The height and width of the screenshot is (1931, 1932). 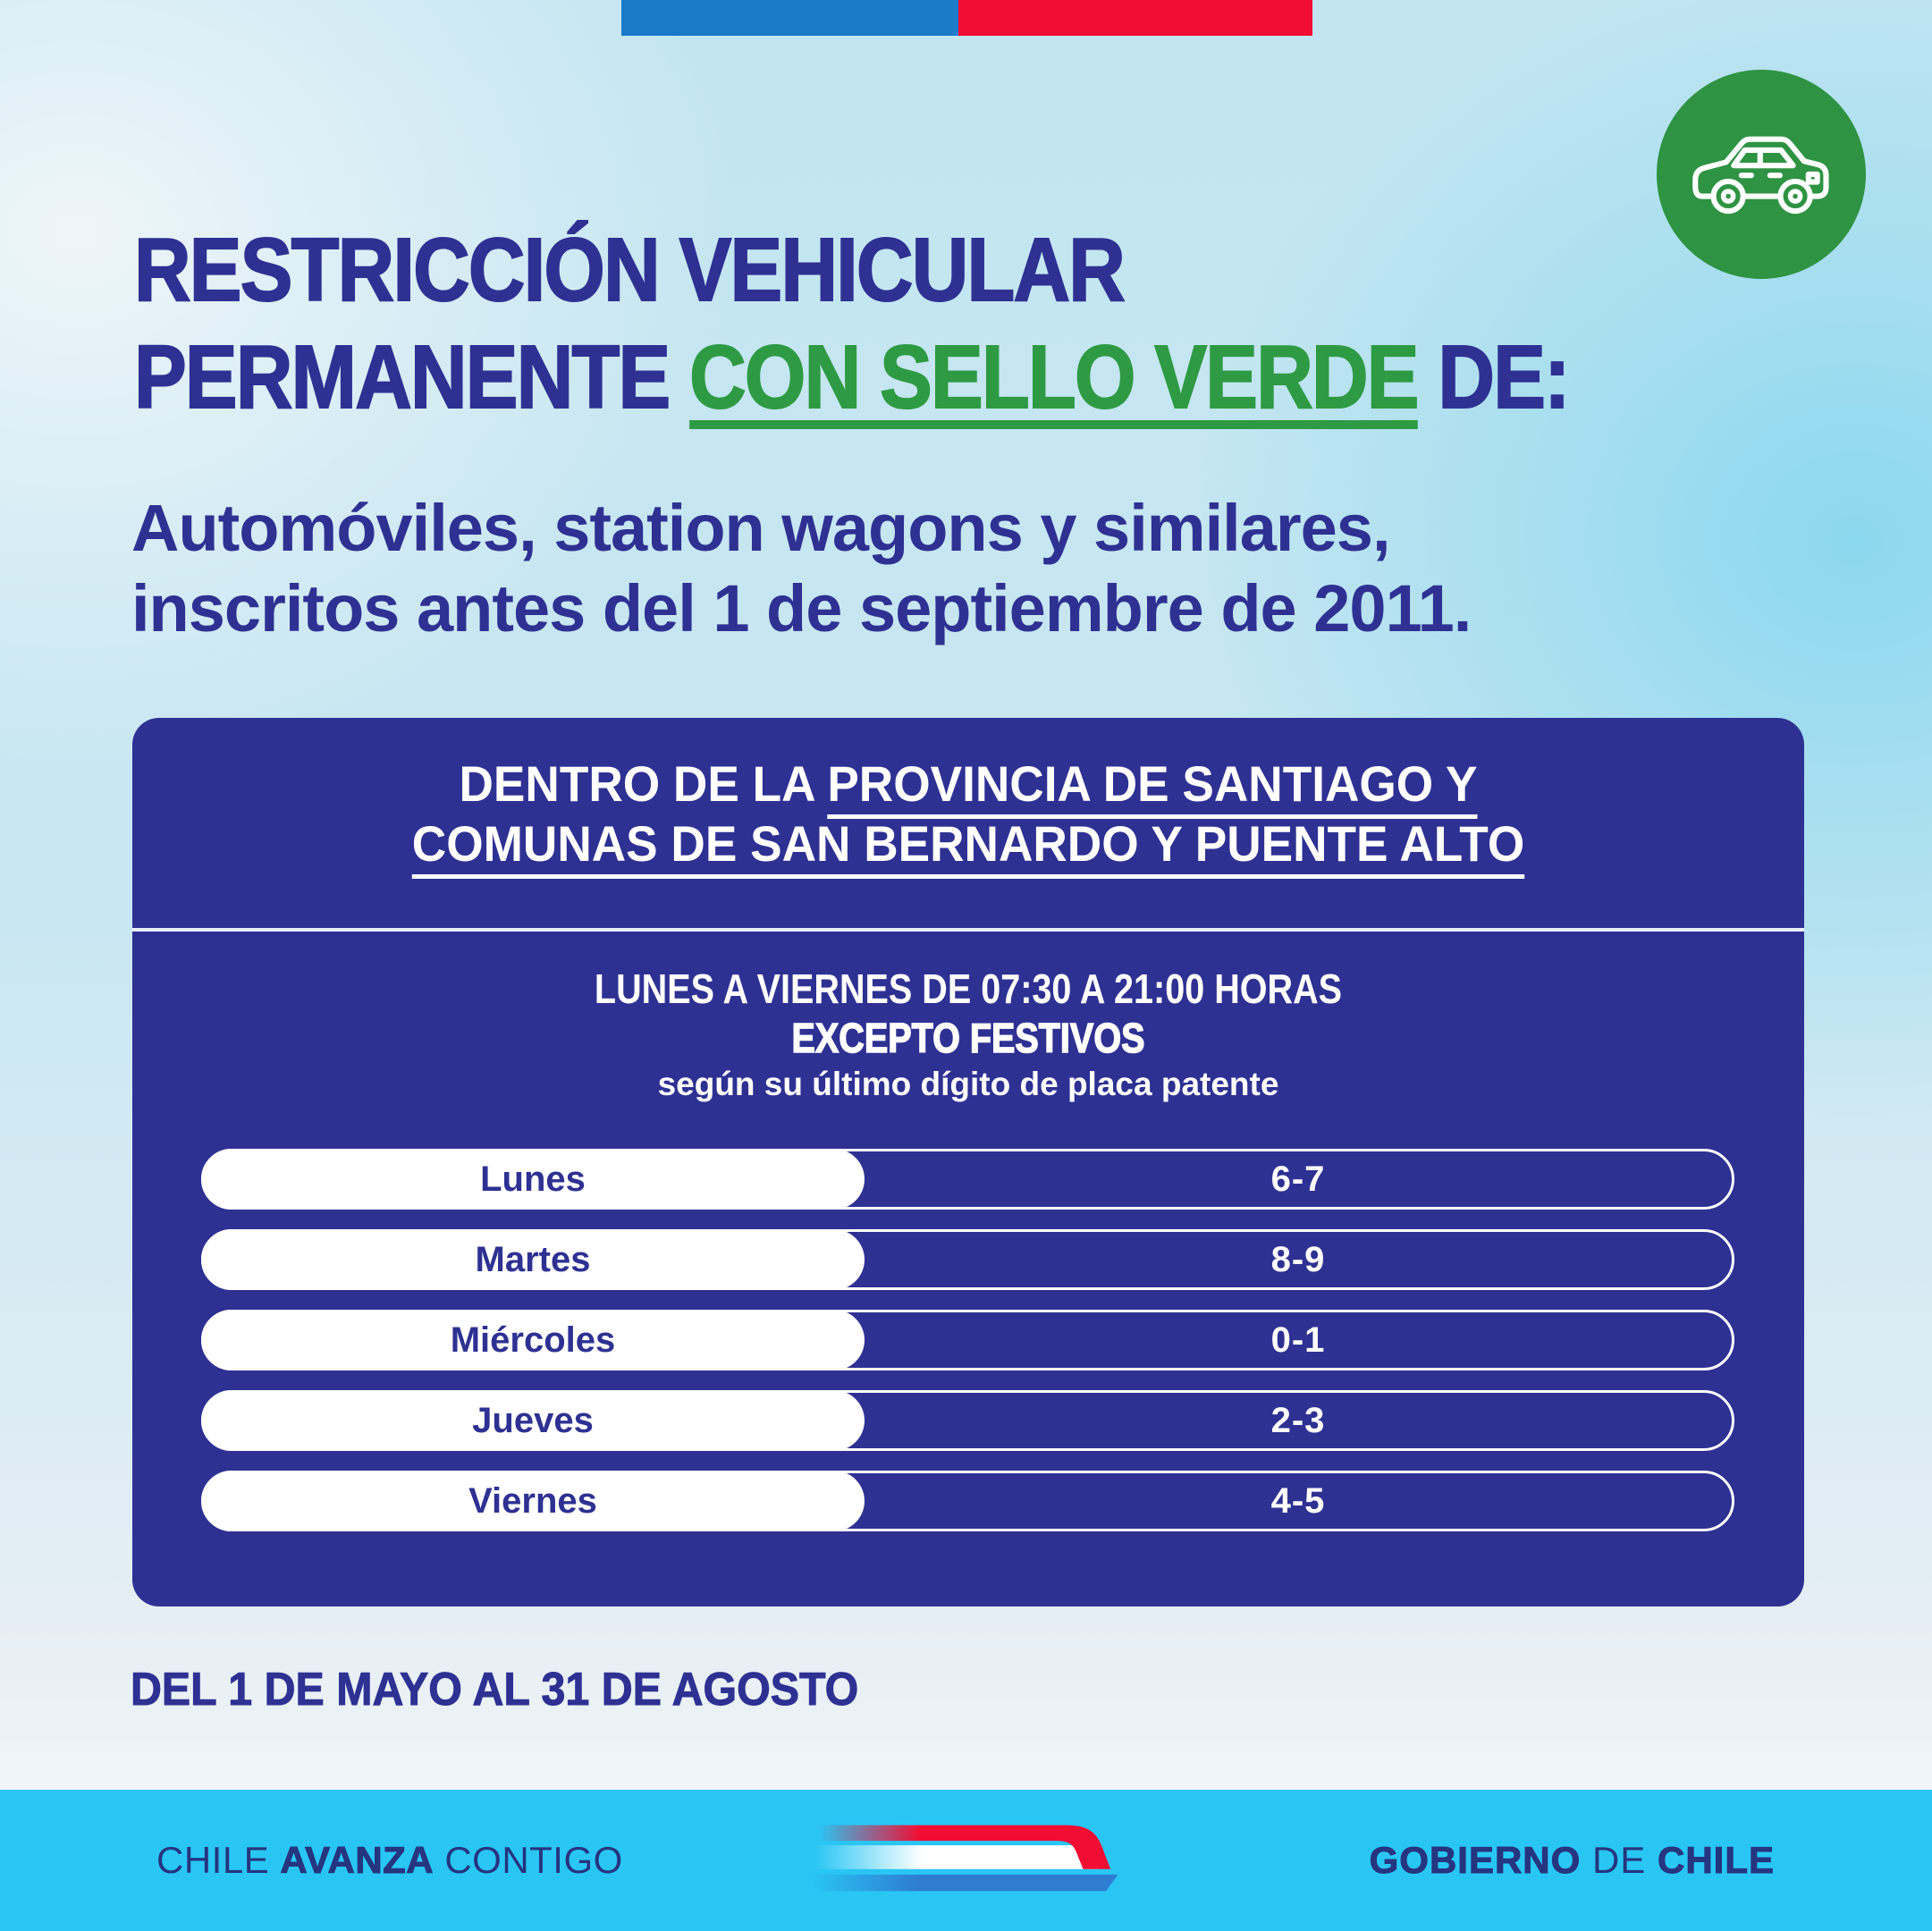 I want to click on footer-slogan-contigo: CONTIGO, so click(x=533, y=1860).